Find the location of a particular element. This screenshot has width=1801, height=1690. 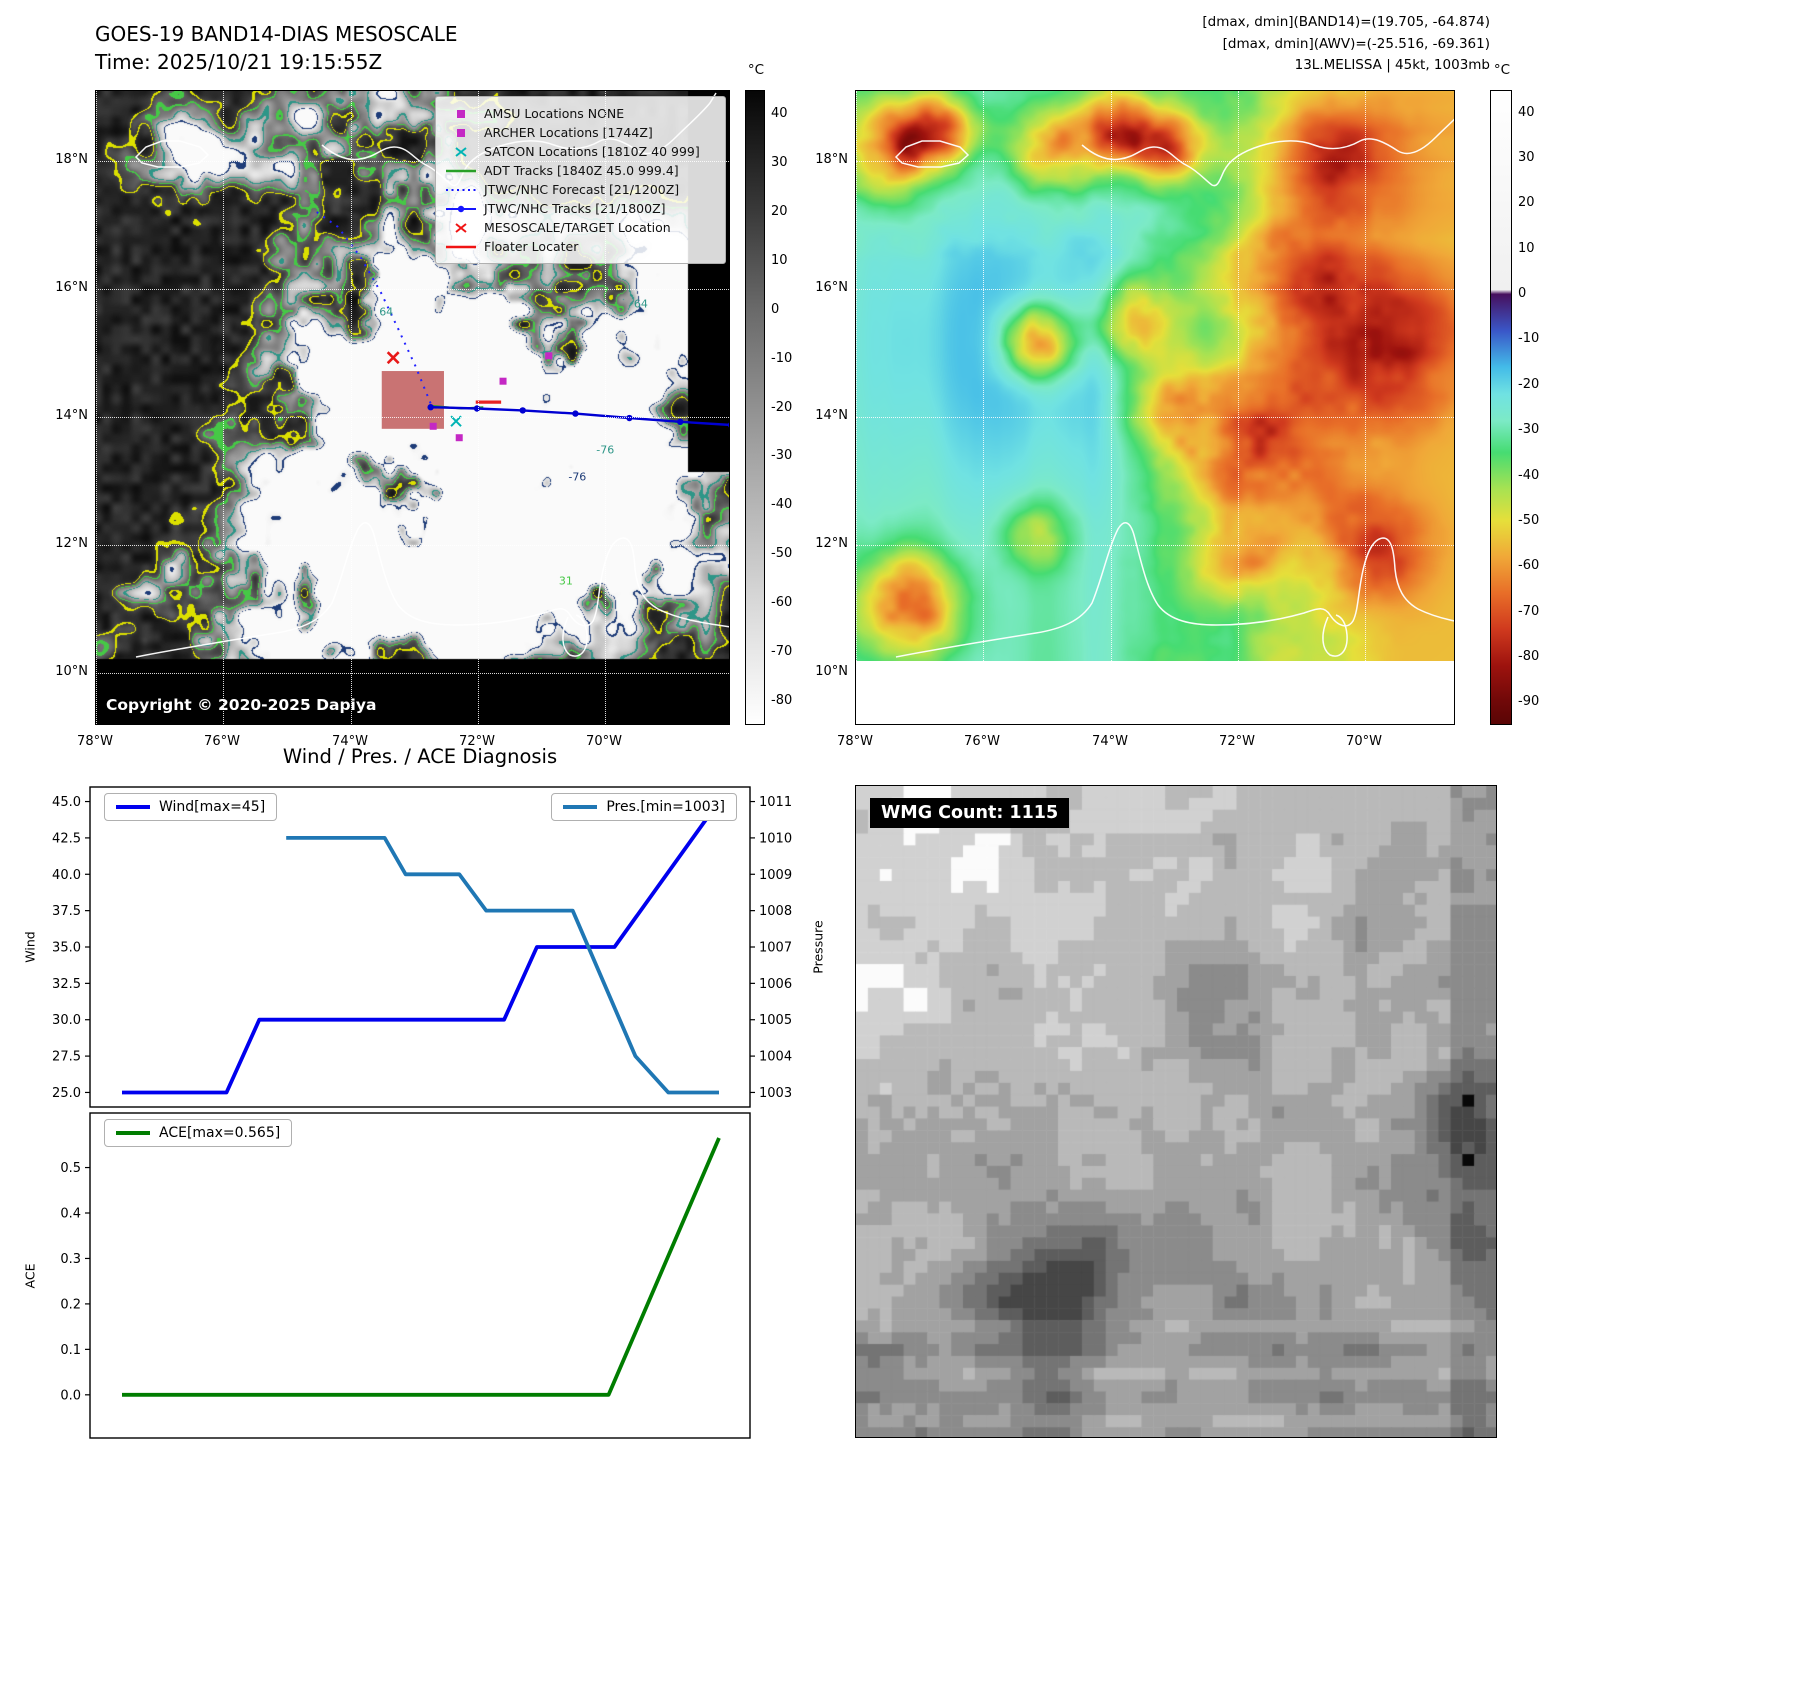

y-tick-label: 42.5 is located at coordinates (66, 838).